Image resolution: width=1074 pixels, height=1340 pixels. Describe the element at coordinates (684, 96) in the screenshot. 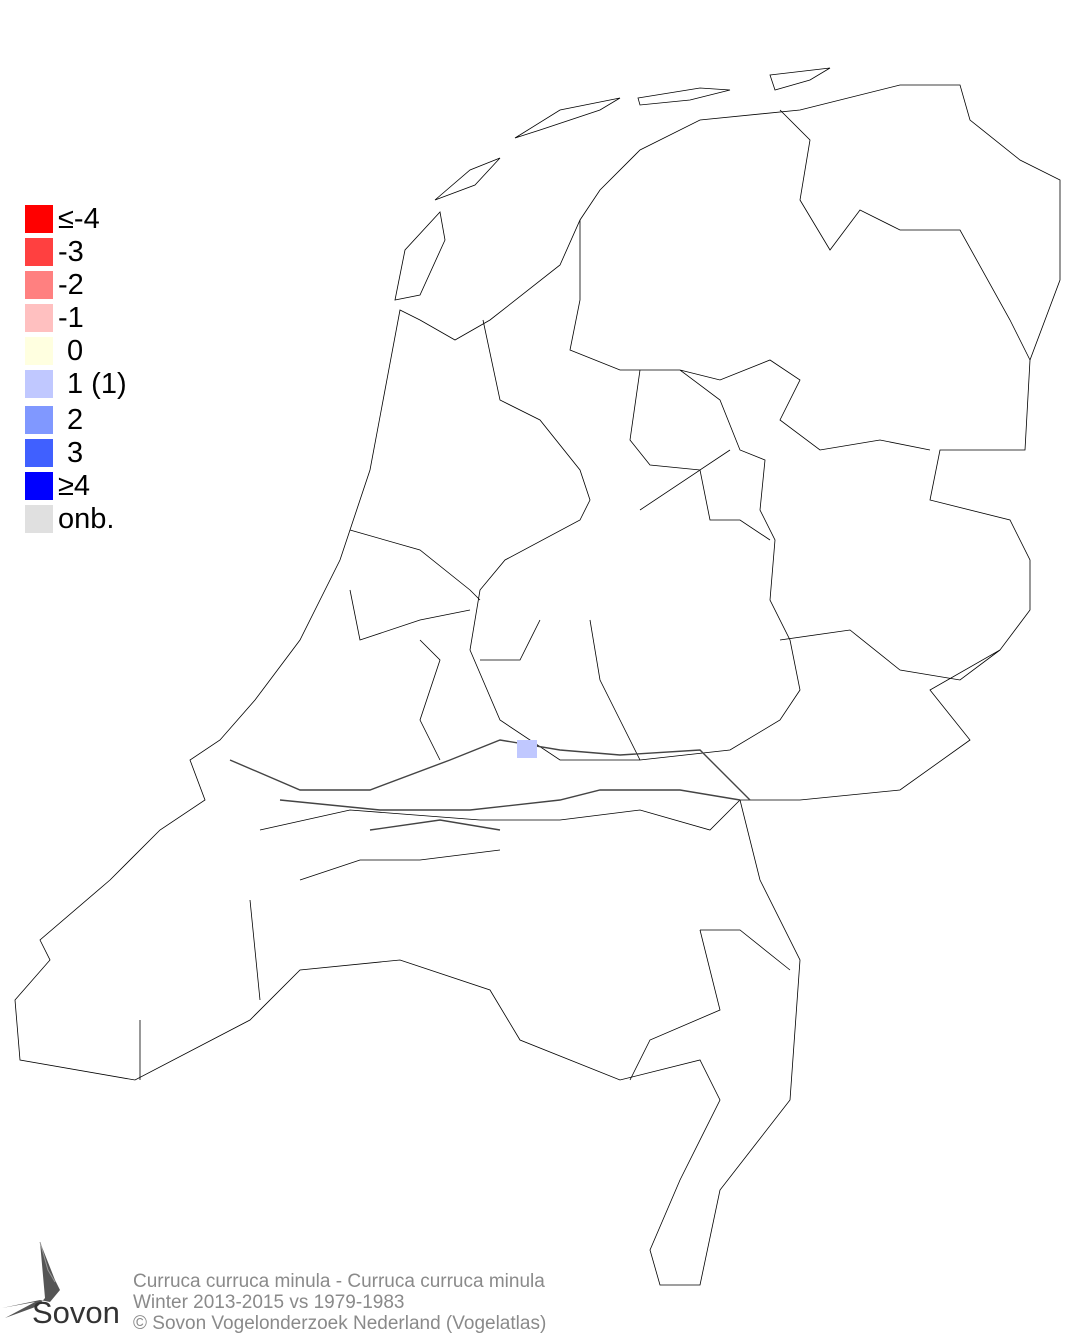

I see `island-ameland` at that location.